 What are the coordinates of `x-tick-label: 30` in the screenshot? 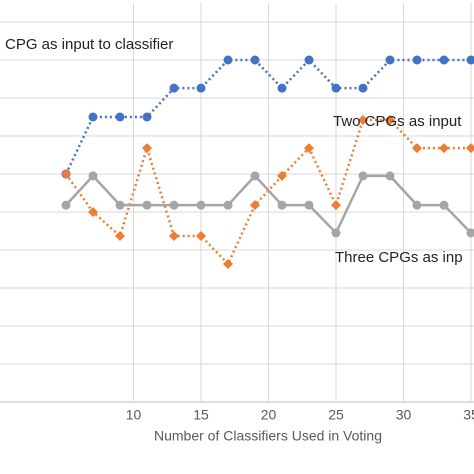 It's located at (404, 415).